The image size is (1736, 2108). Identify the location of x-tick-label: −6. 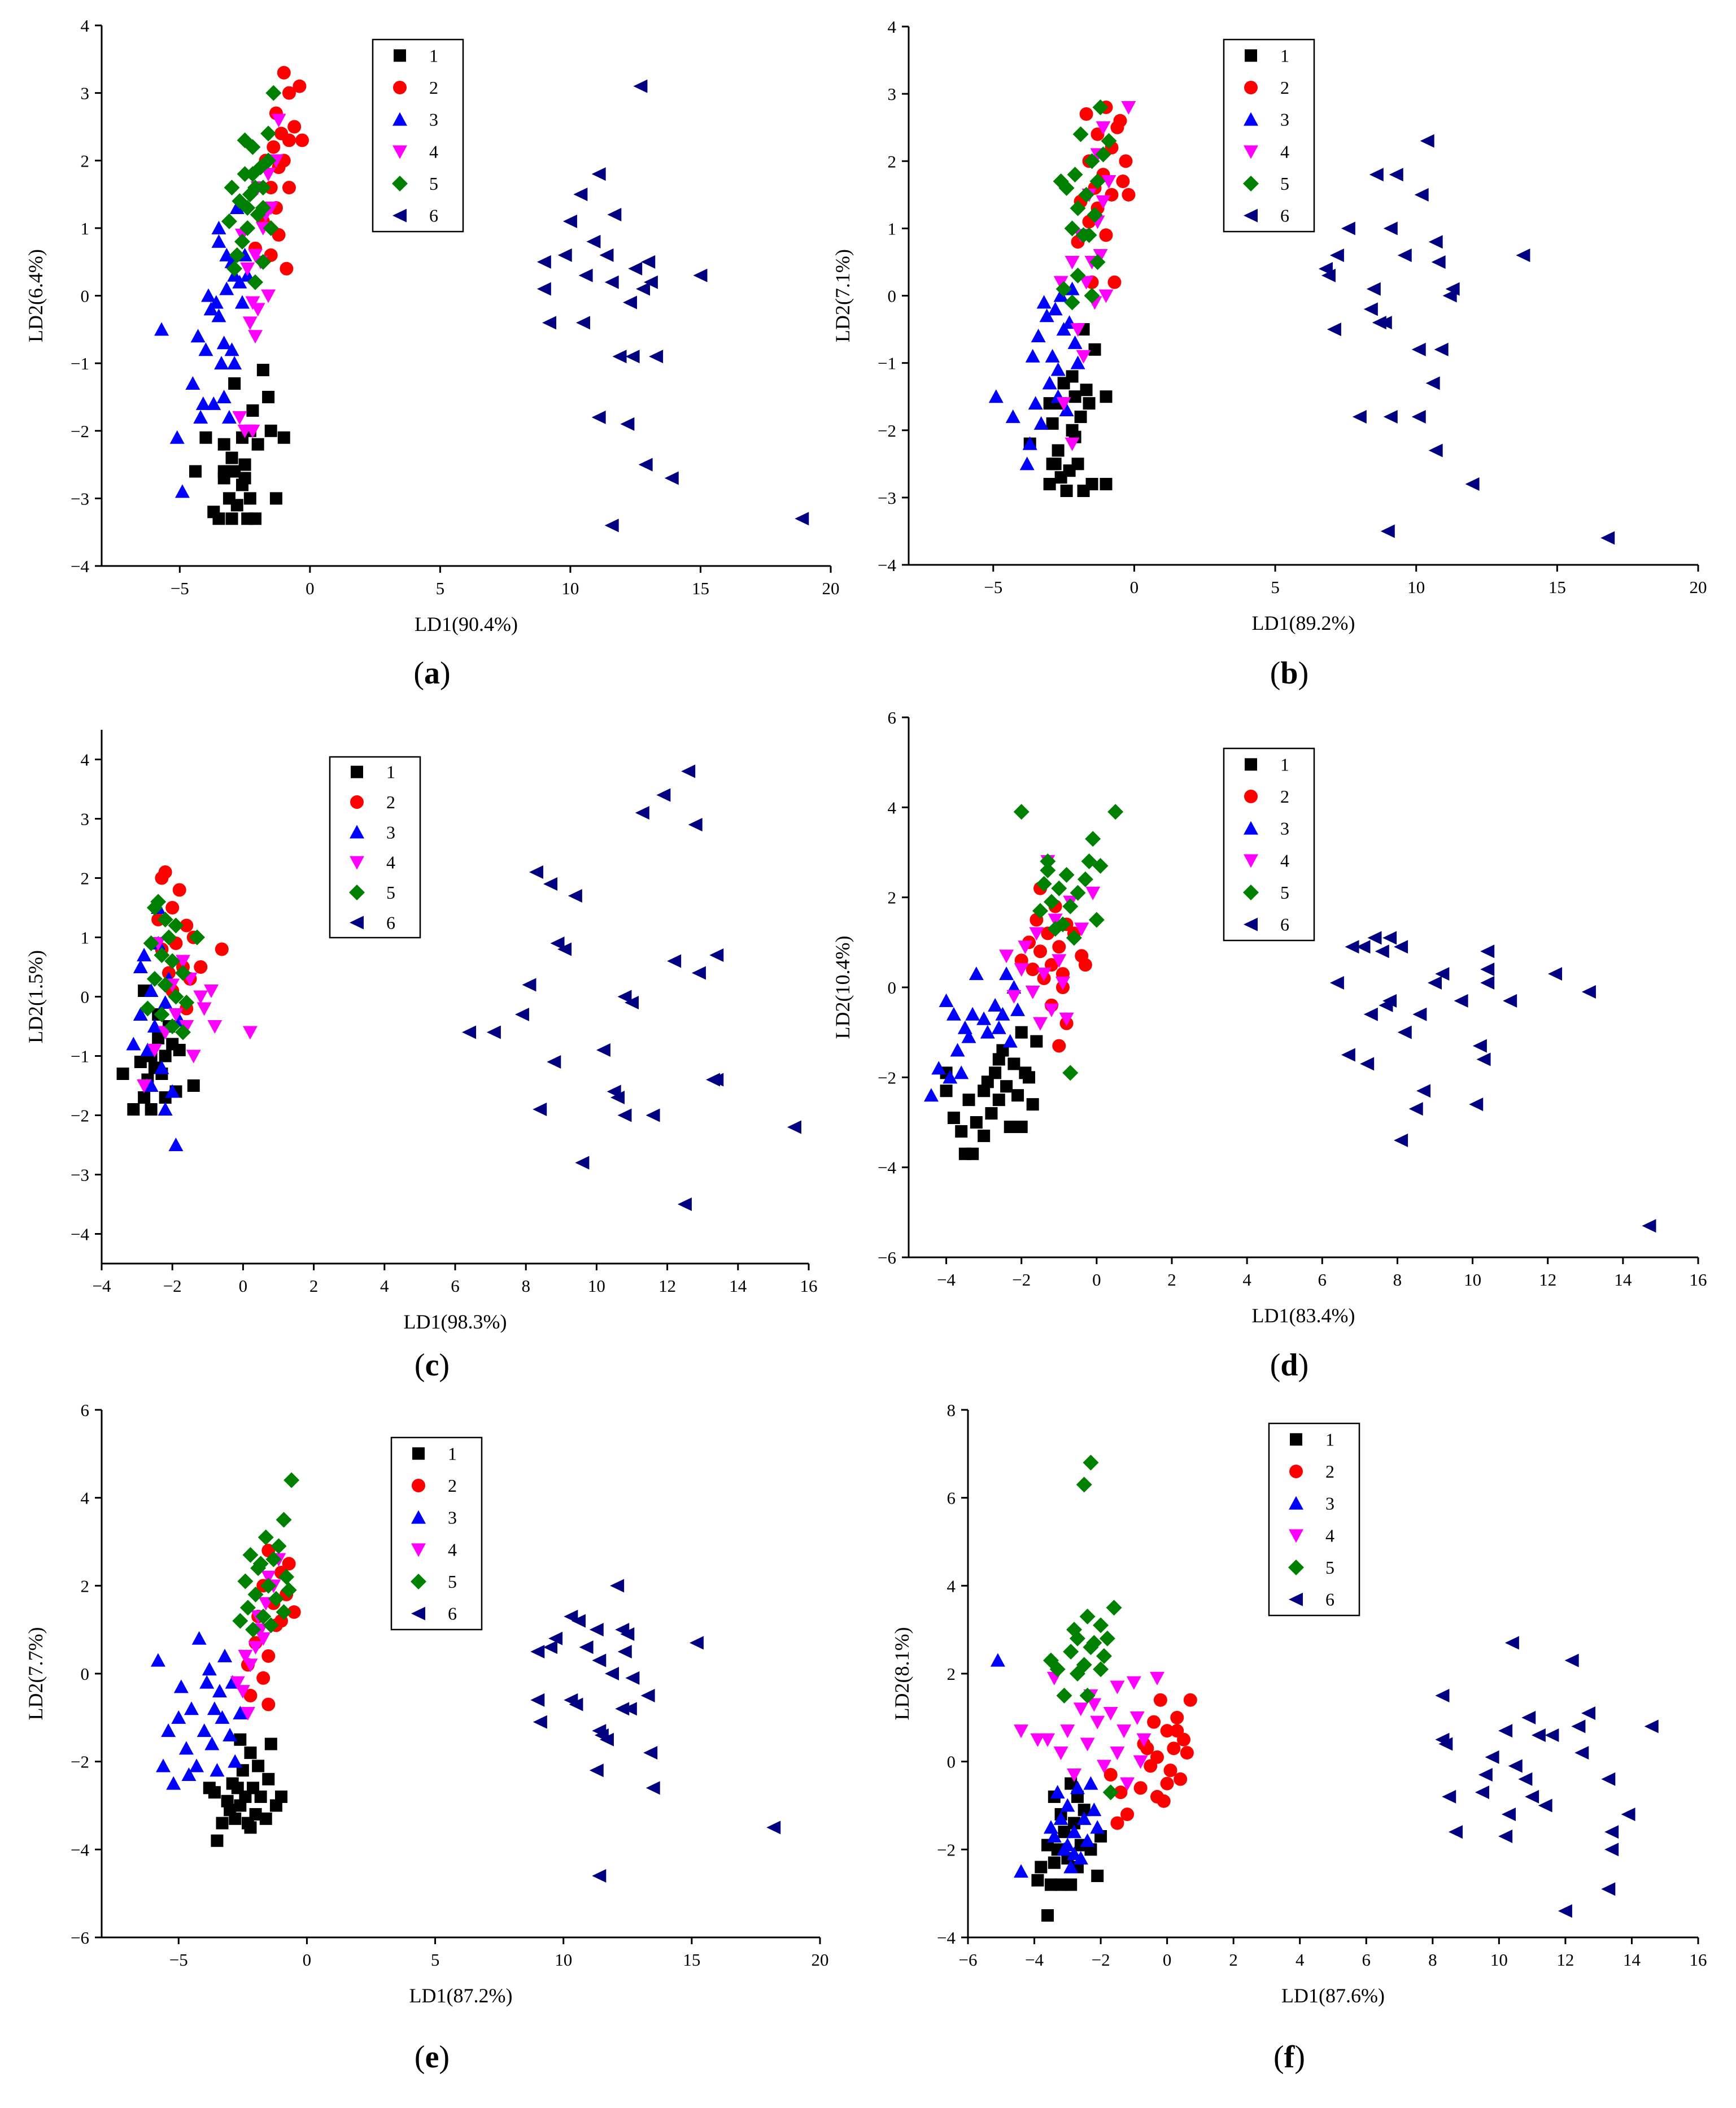
(969, 1960).